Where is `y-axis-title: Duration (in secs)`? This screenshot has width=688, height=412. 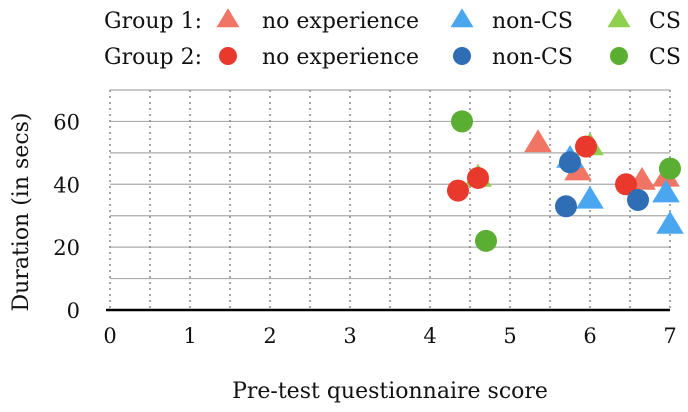 y-axis-title: Duration (in secs) is located at coordinates (21, 211).